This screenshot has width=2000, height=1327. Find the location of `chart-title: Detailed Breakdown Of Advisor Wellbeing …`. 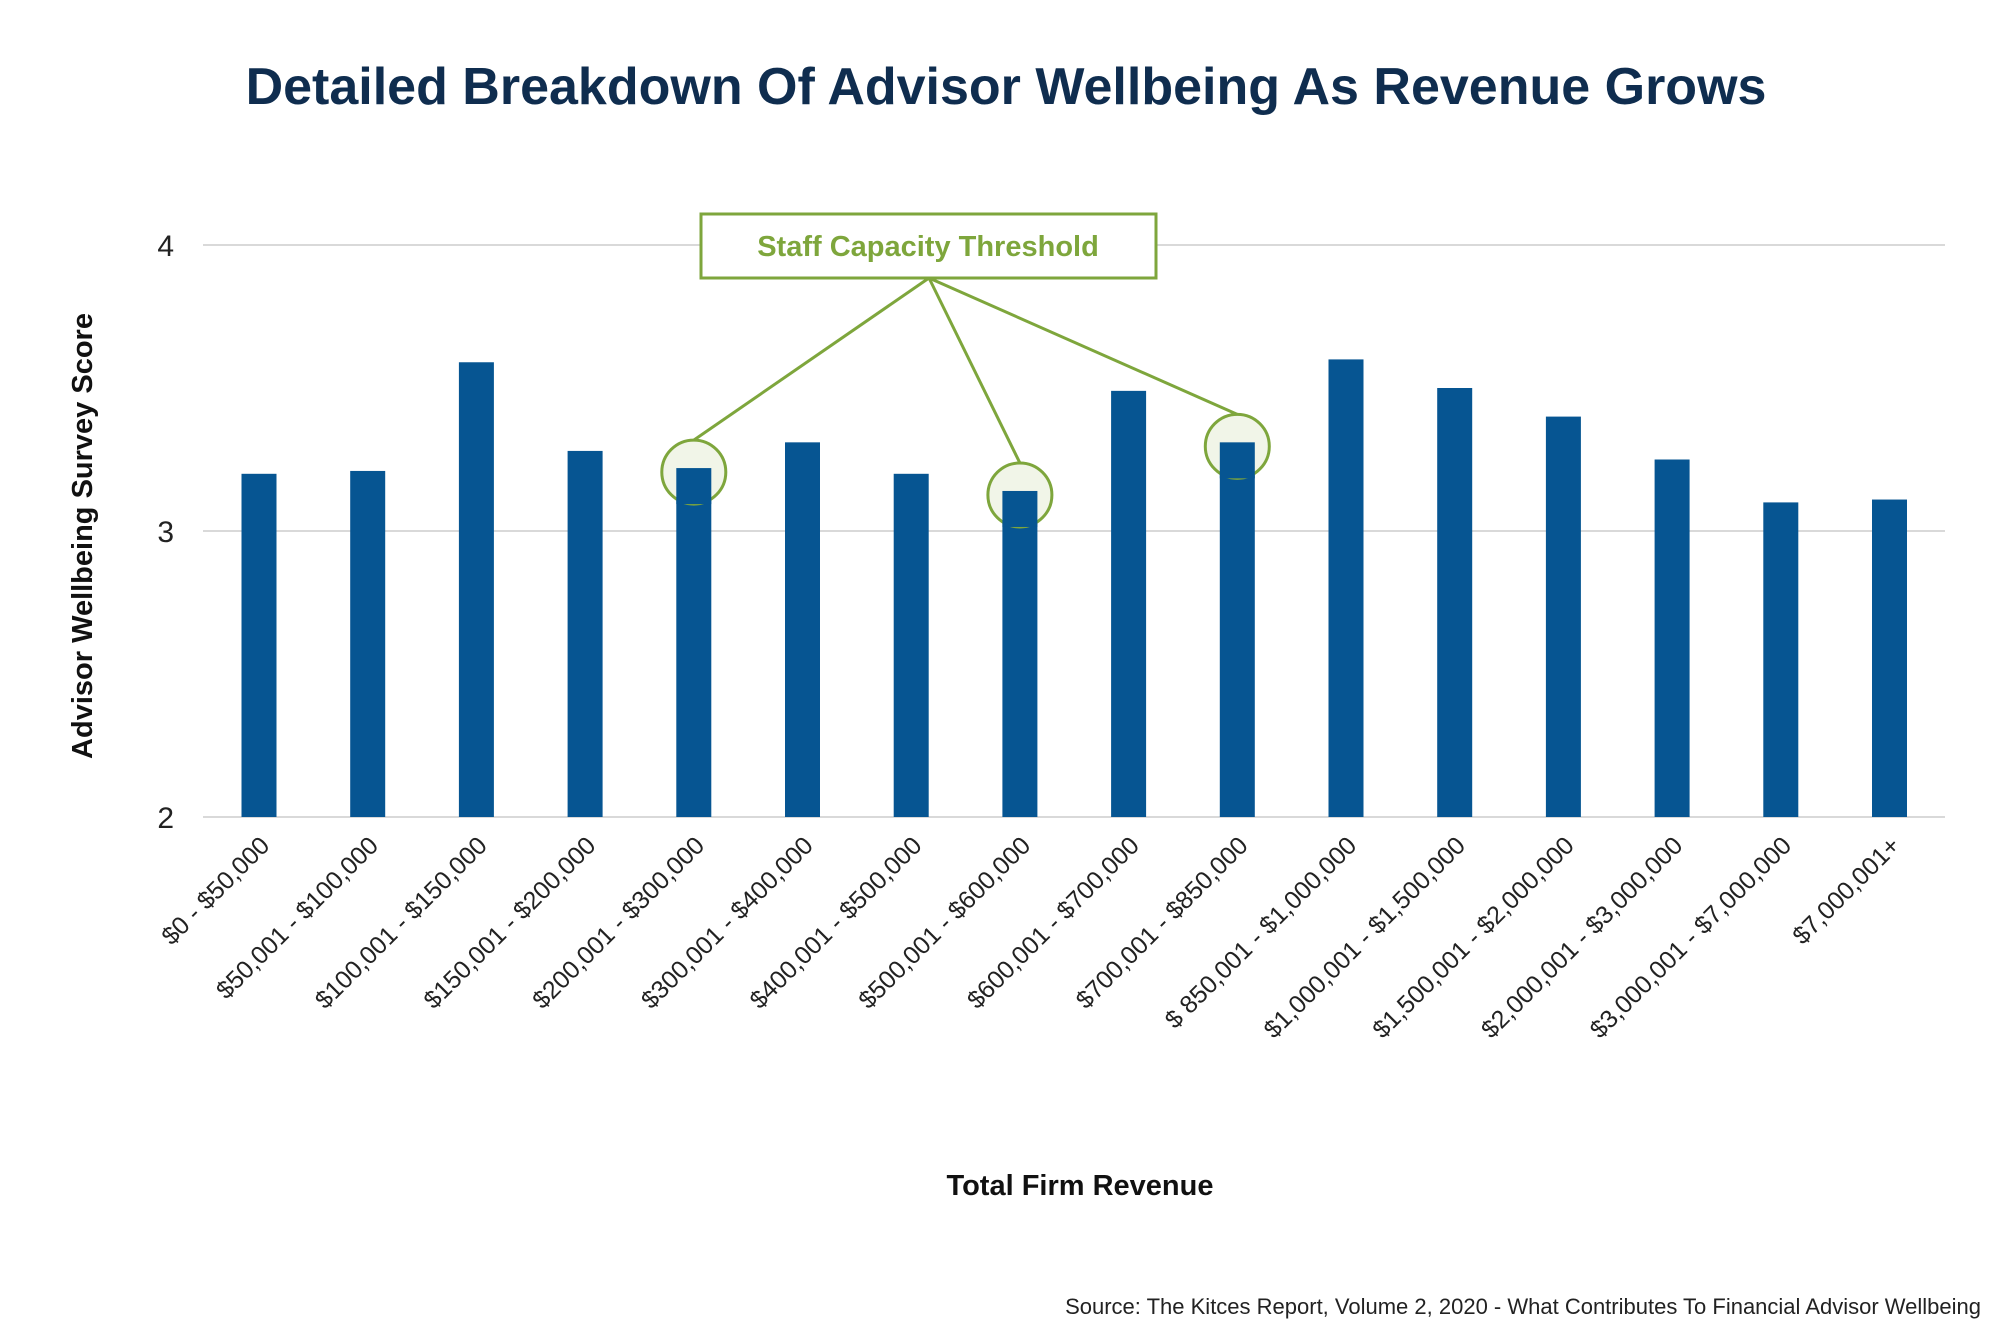

chart-title: Detailed Breakdown Of Advisor Wellbeing … is located at coordinates (1006, 87).